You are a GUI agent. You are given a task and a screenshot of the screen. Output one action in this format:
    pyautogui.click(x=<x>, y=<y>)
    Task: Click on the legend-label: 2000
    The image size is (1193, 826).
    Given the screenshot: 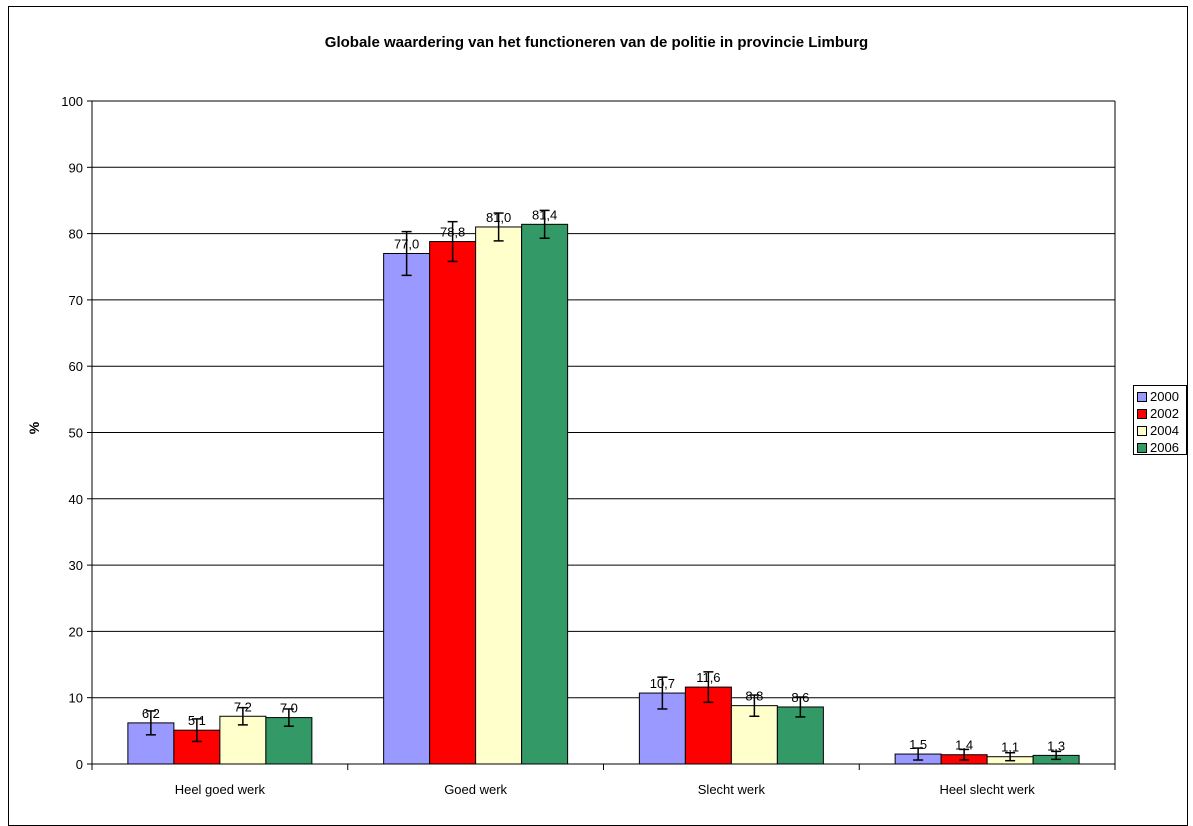 What is the action you would take?
    pyautogui.click(x=1164, y=396)
    